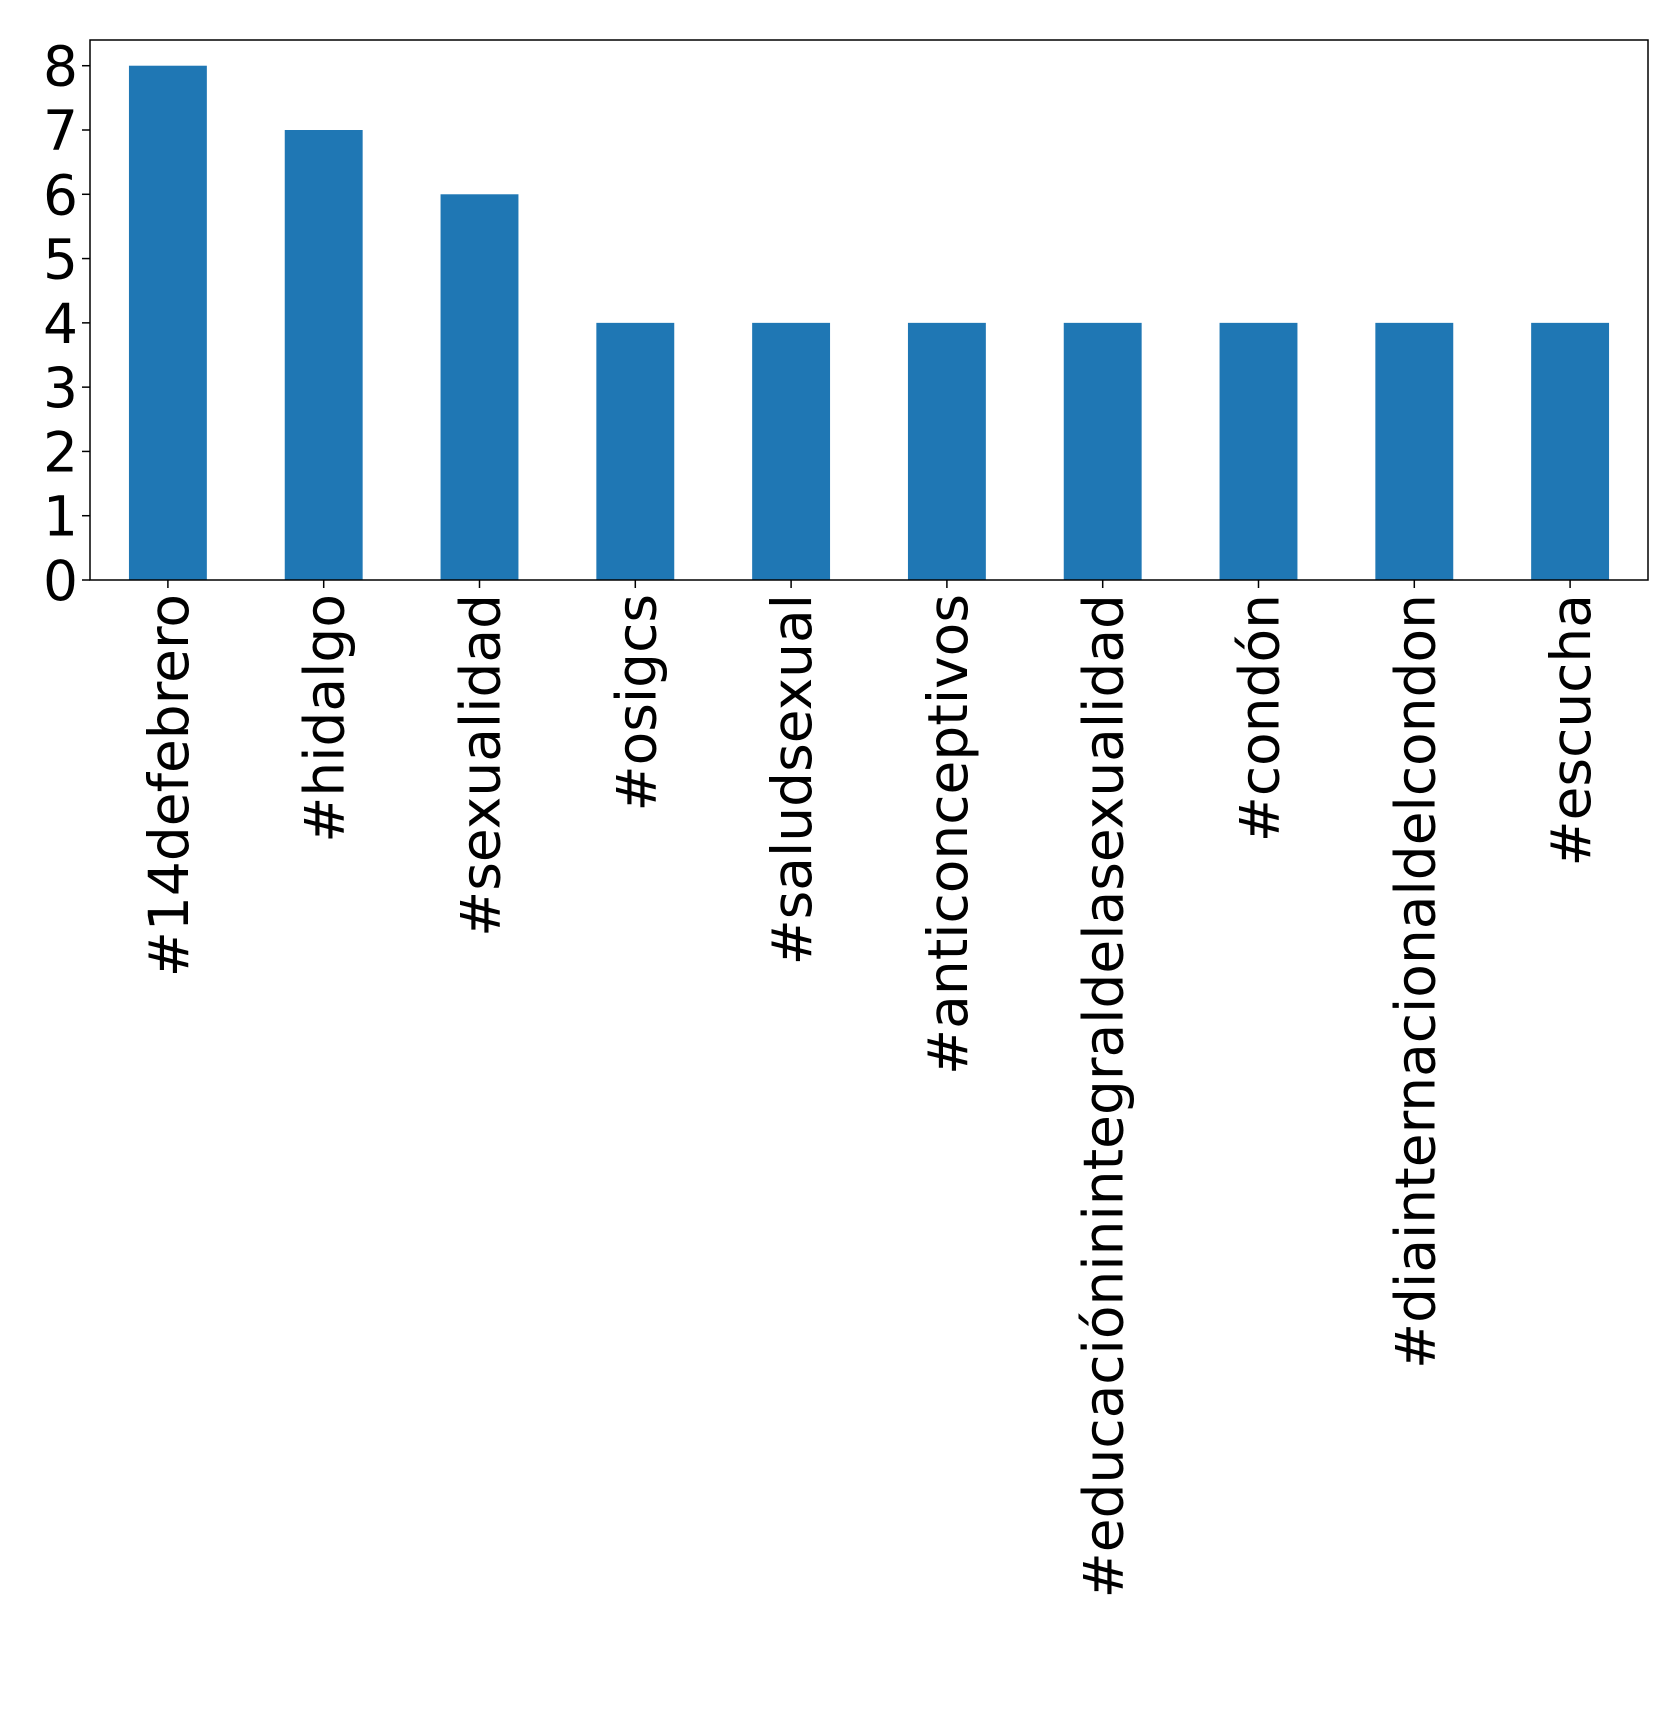  I want to click on x-tick-label: #sexualidad, so click(481, 765).